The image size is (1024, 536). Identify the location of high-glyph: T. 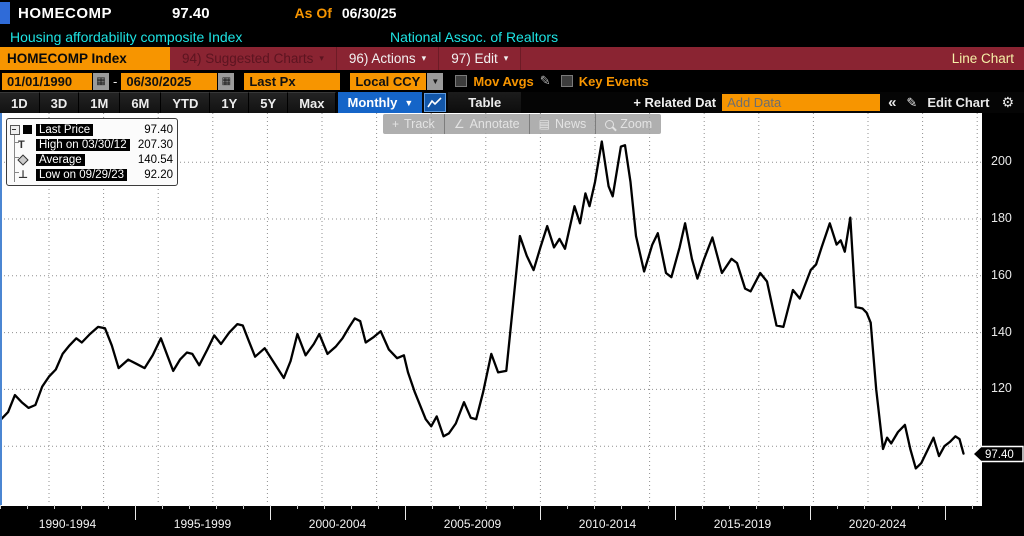
(21, 144).